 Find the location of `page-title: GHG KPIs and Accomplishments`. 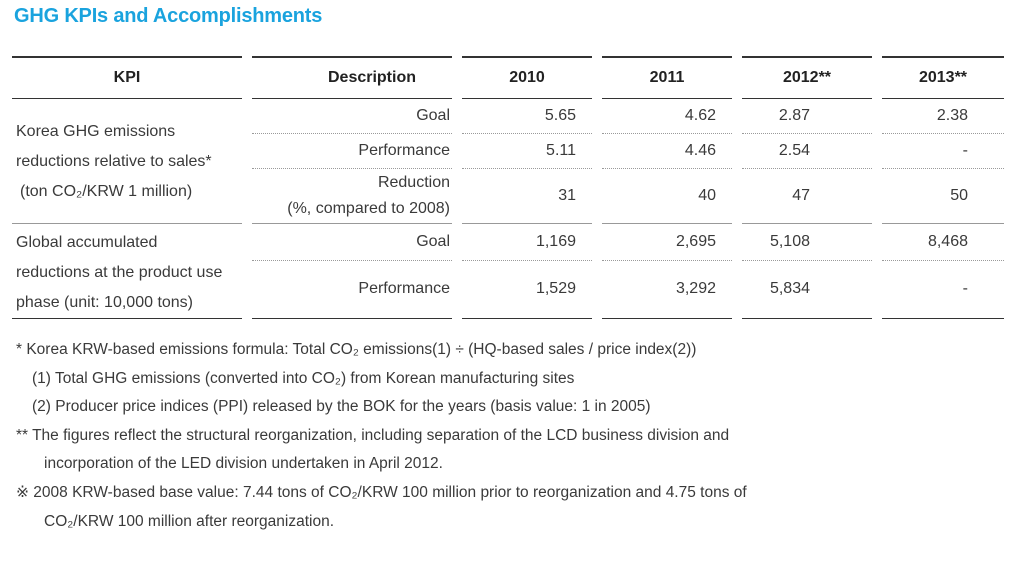

page-title: GHG KPIs and Accomplishments is located at coordinates (168, 16).